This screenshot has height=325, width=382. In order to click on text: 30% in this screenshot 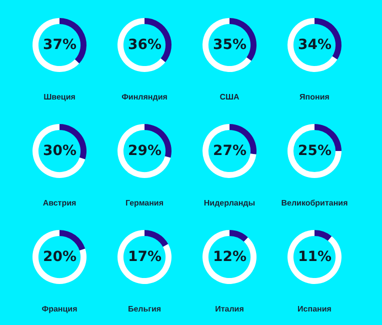, I will do `click(60, 151)`.